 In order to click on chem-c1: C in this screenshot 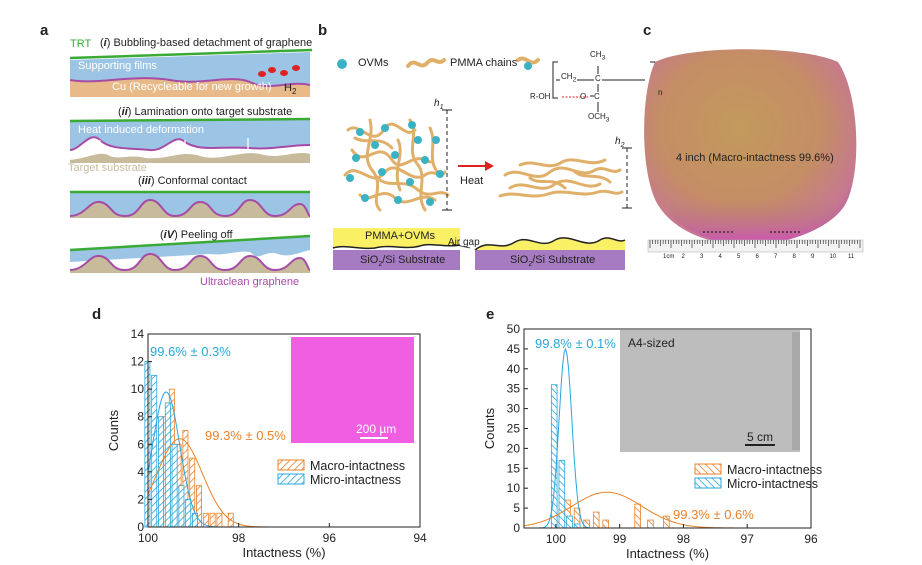, I will do `click(598, 78)`.